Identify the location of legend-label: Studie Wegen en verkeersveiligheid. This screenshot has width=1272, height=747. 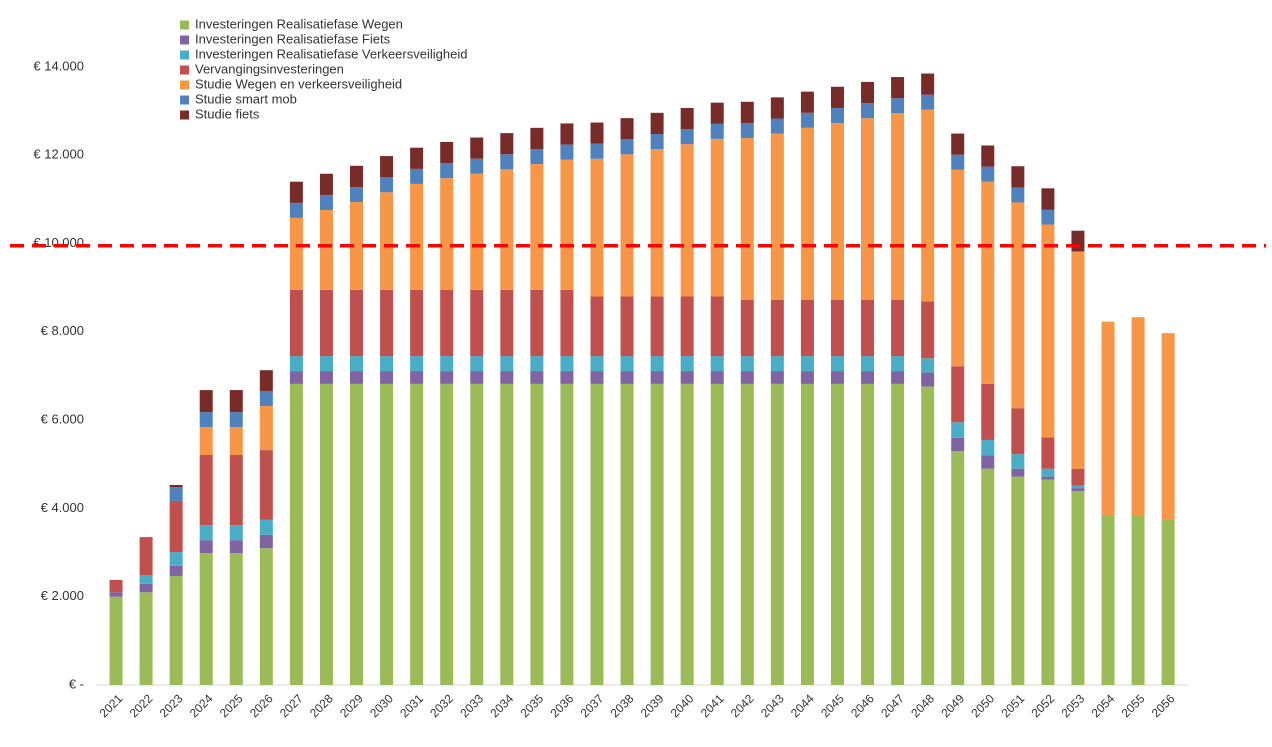
(298, 83).